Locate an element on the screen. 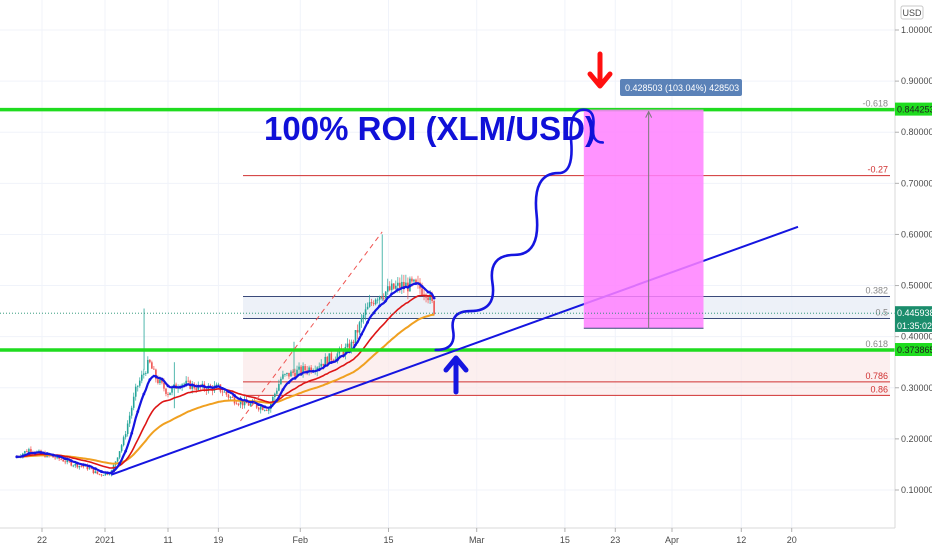 This screenshot has height=550, width=932. price-axis-panel is located at coordinates (913, 275).